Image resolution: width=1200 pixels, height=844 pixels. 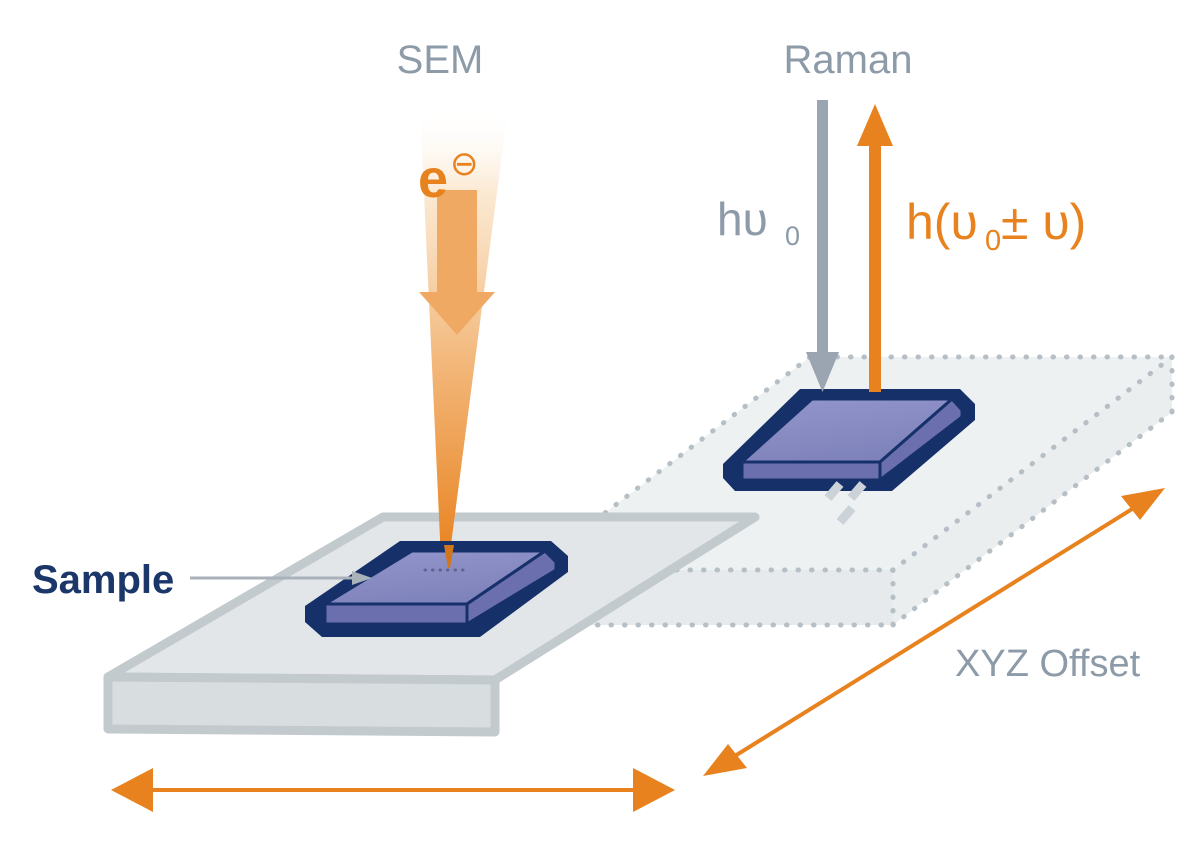 I want to click on ghost-chip-right-face, so click(x=921, y=439).